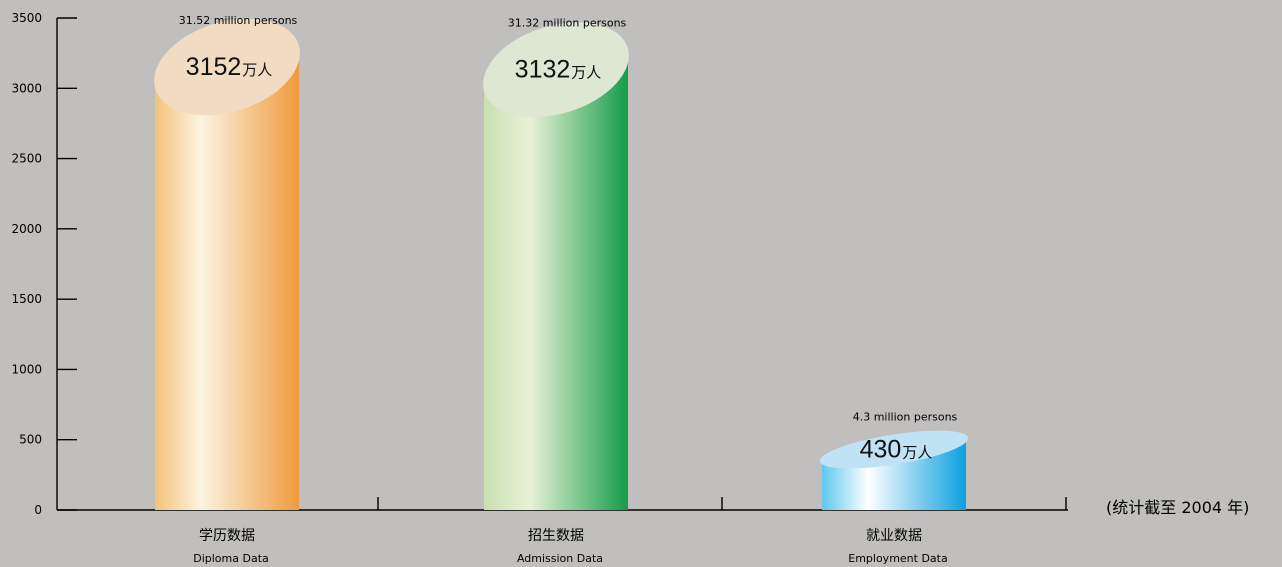  What do you see at coordinates (30, 440) in the screenshot?
I see `y-tick-label: 500` at bounding box center [30, 440].